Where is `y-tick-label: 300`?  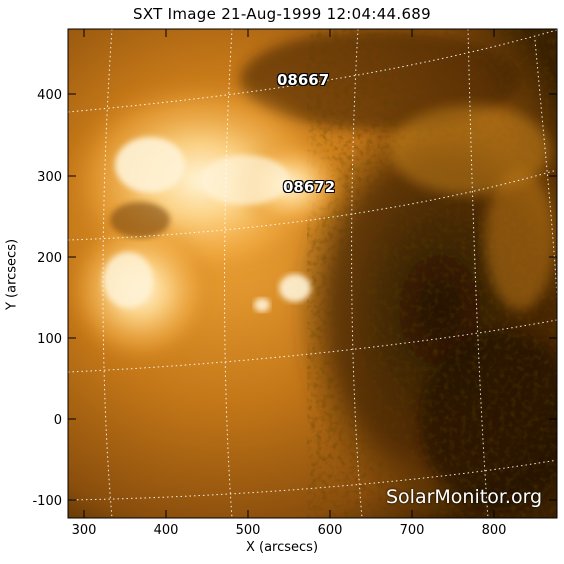
y-tick-label: 300 is located at coordinates (49, 177).